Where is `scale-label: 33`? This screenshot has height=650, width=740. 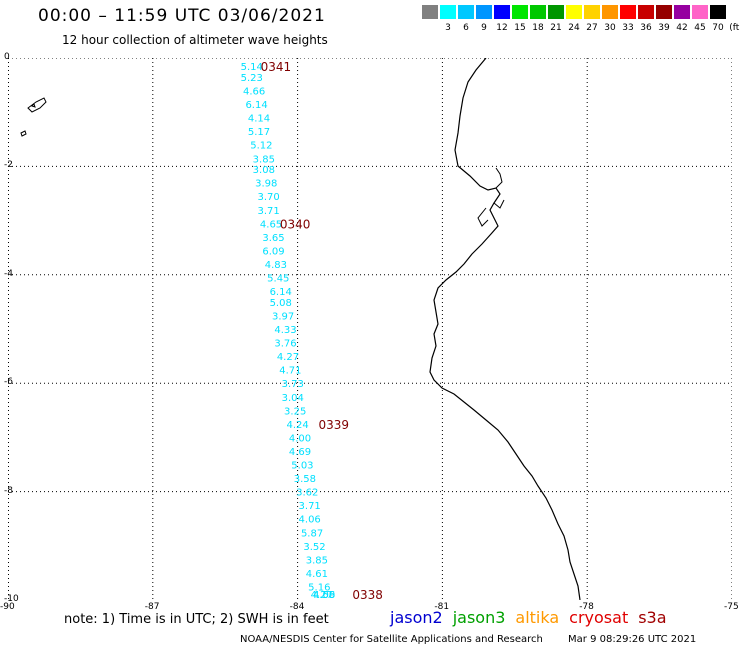
scale-label: 33 is located at coordinates (628, 28).